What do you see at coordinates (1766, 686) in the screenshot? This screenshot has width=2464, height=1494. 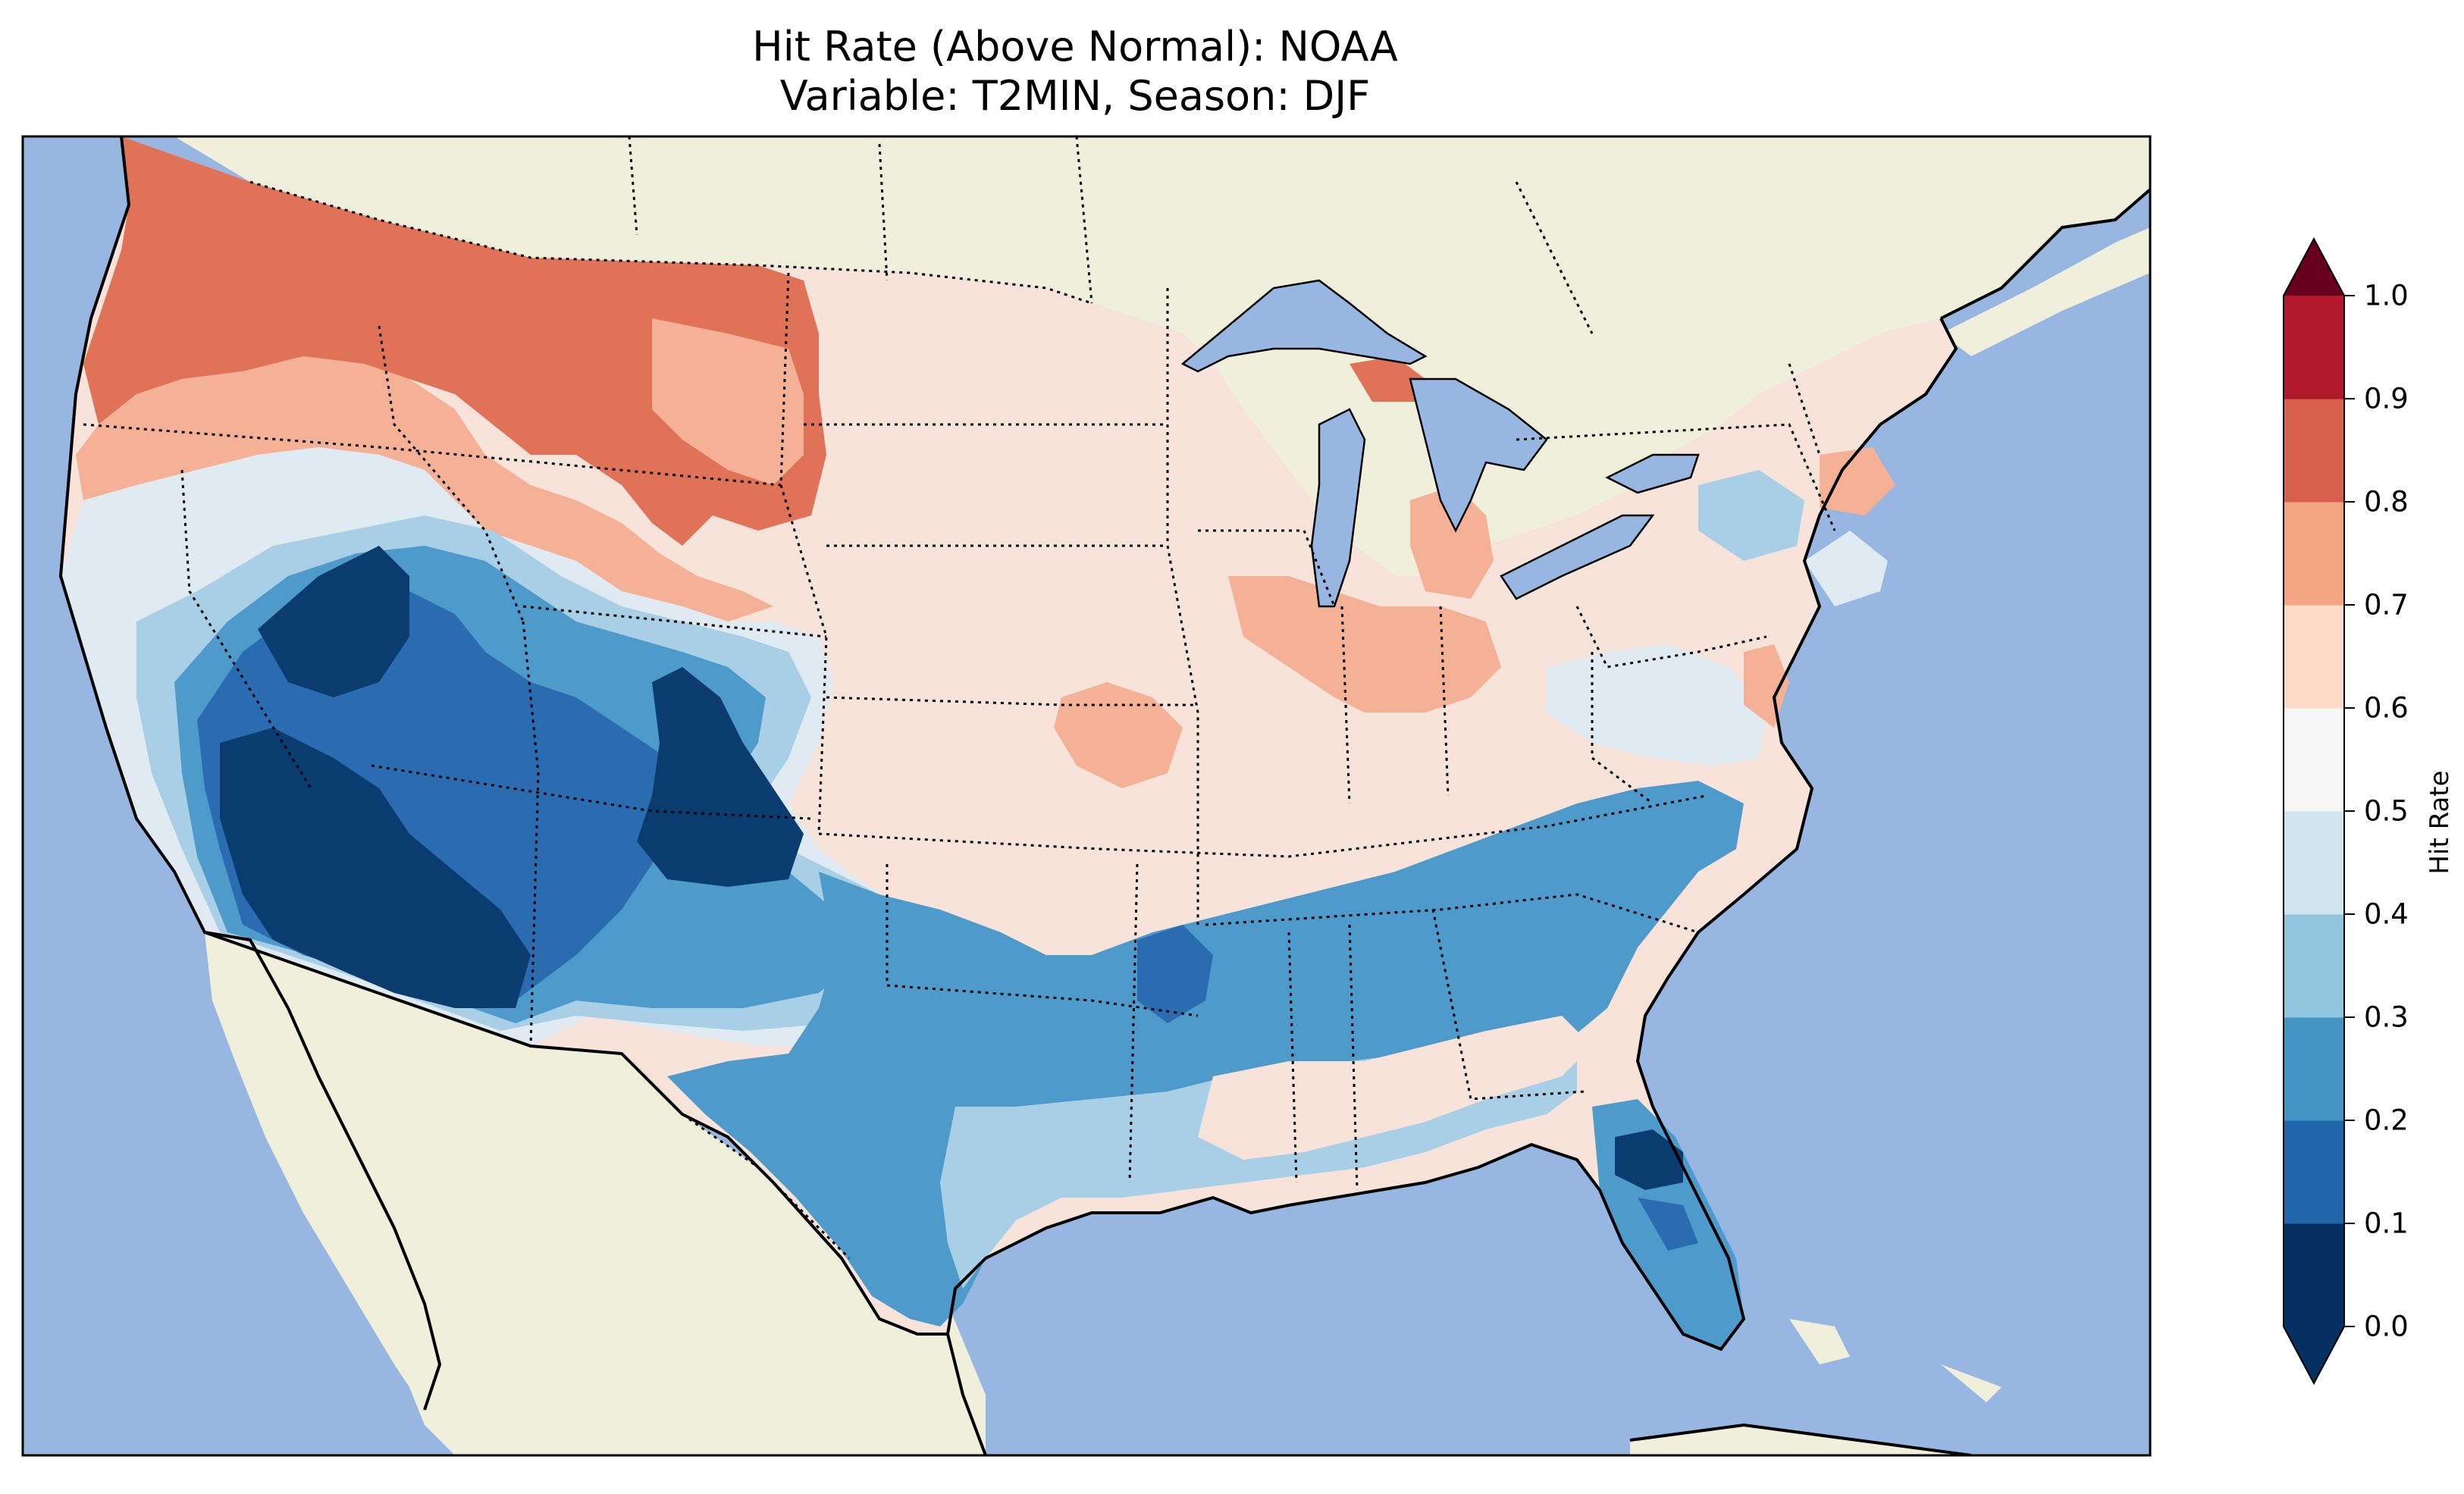 I see `data-region-orange-virginia` at bounding box center [1766, 686].